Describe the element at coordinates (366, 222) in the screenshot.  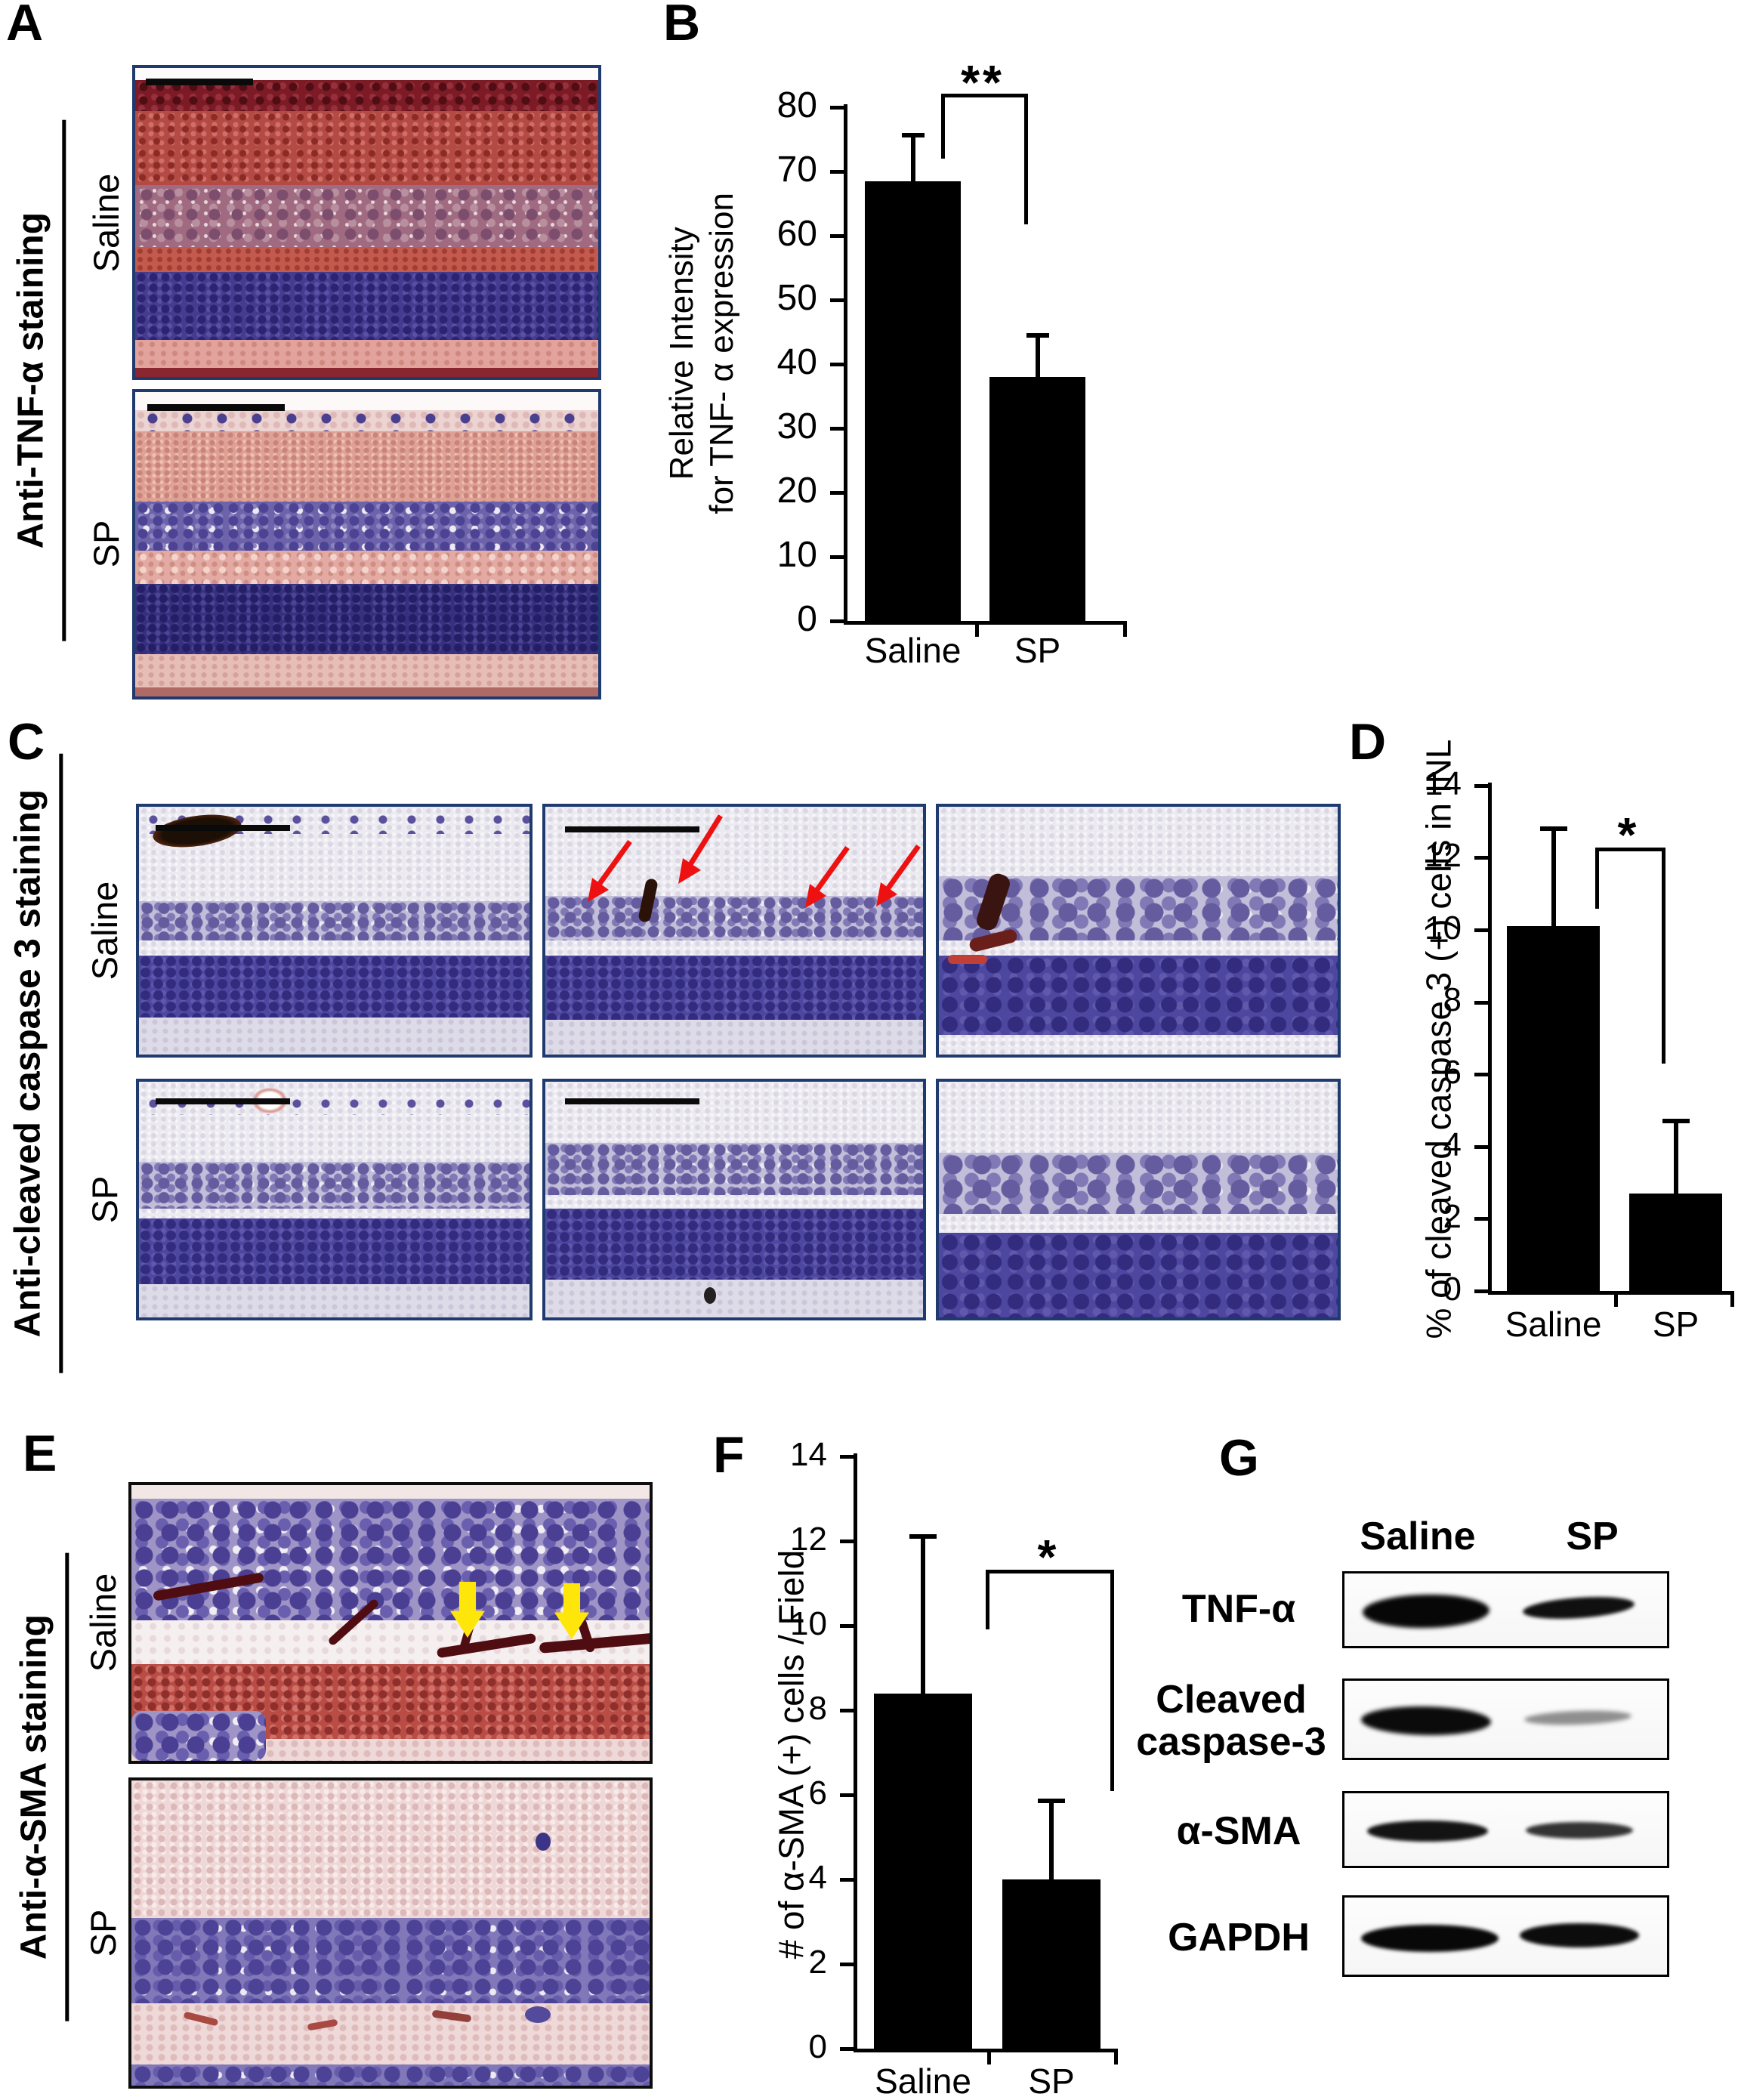
I see `histology-image-tnf-saline` at that location.